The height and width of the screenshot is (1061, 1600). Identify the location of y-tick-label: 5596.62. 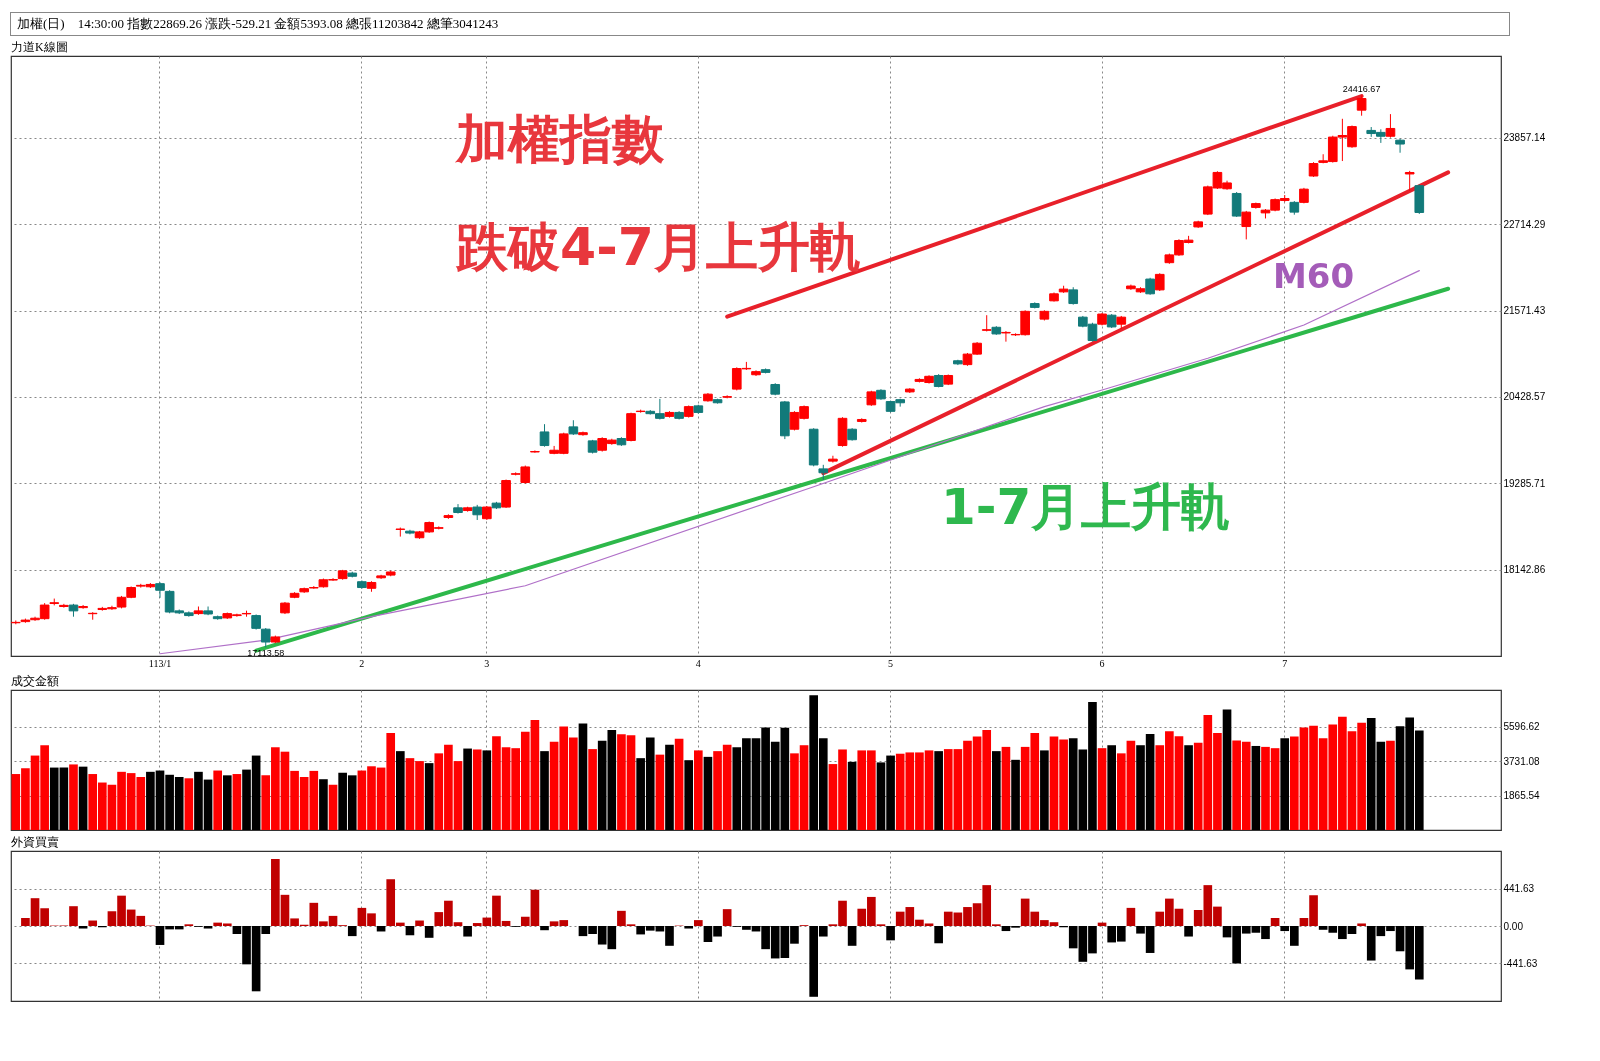
(1522, 727).